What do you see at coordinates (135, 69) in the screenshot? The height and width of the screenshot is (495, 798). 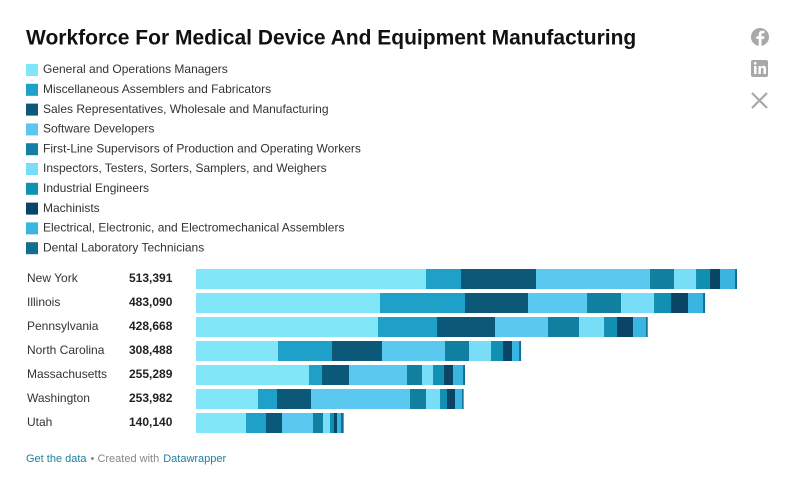 I see `legend-label: General and Operations Managers` at bounding box center [135, 69].